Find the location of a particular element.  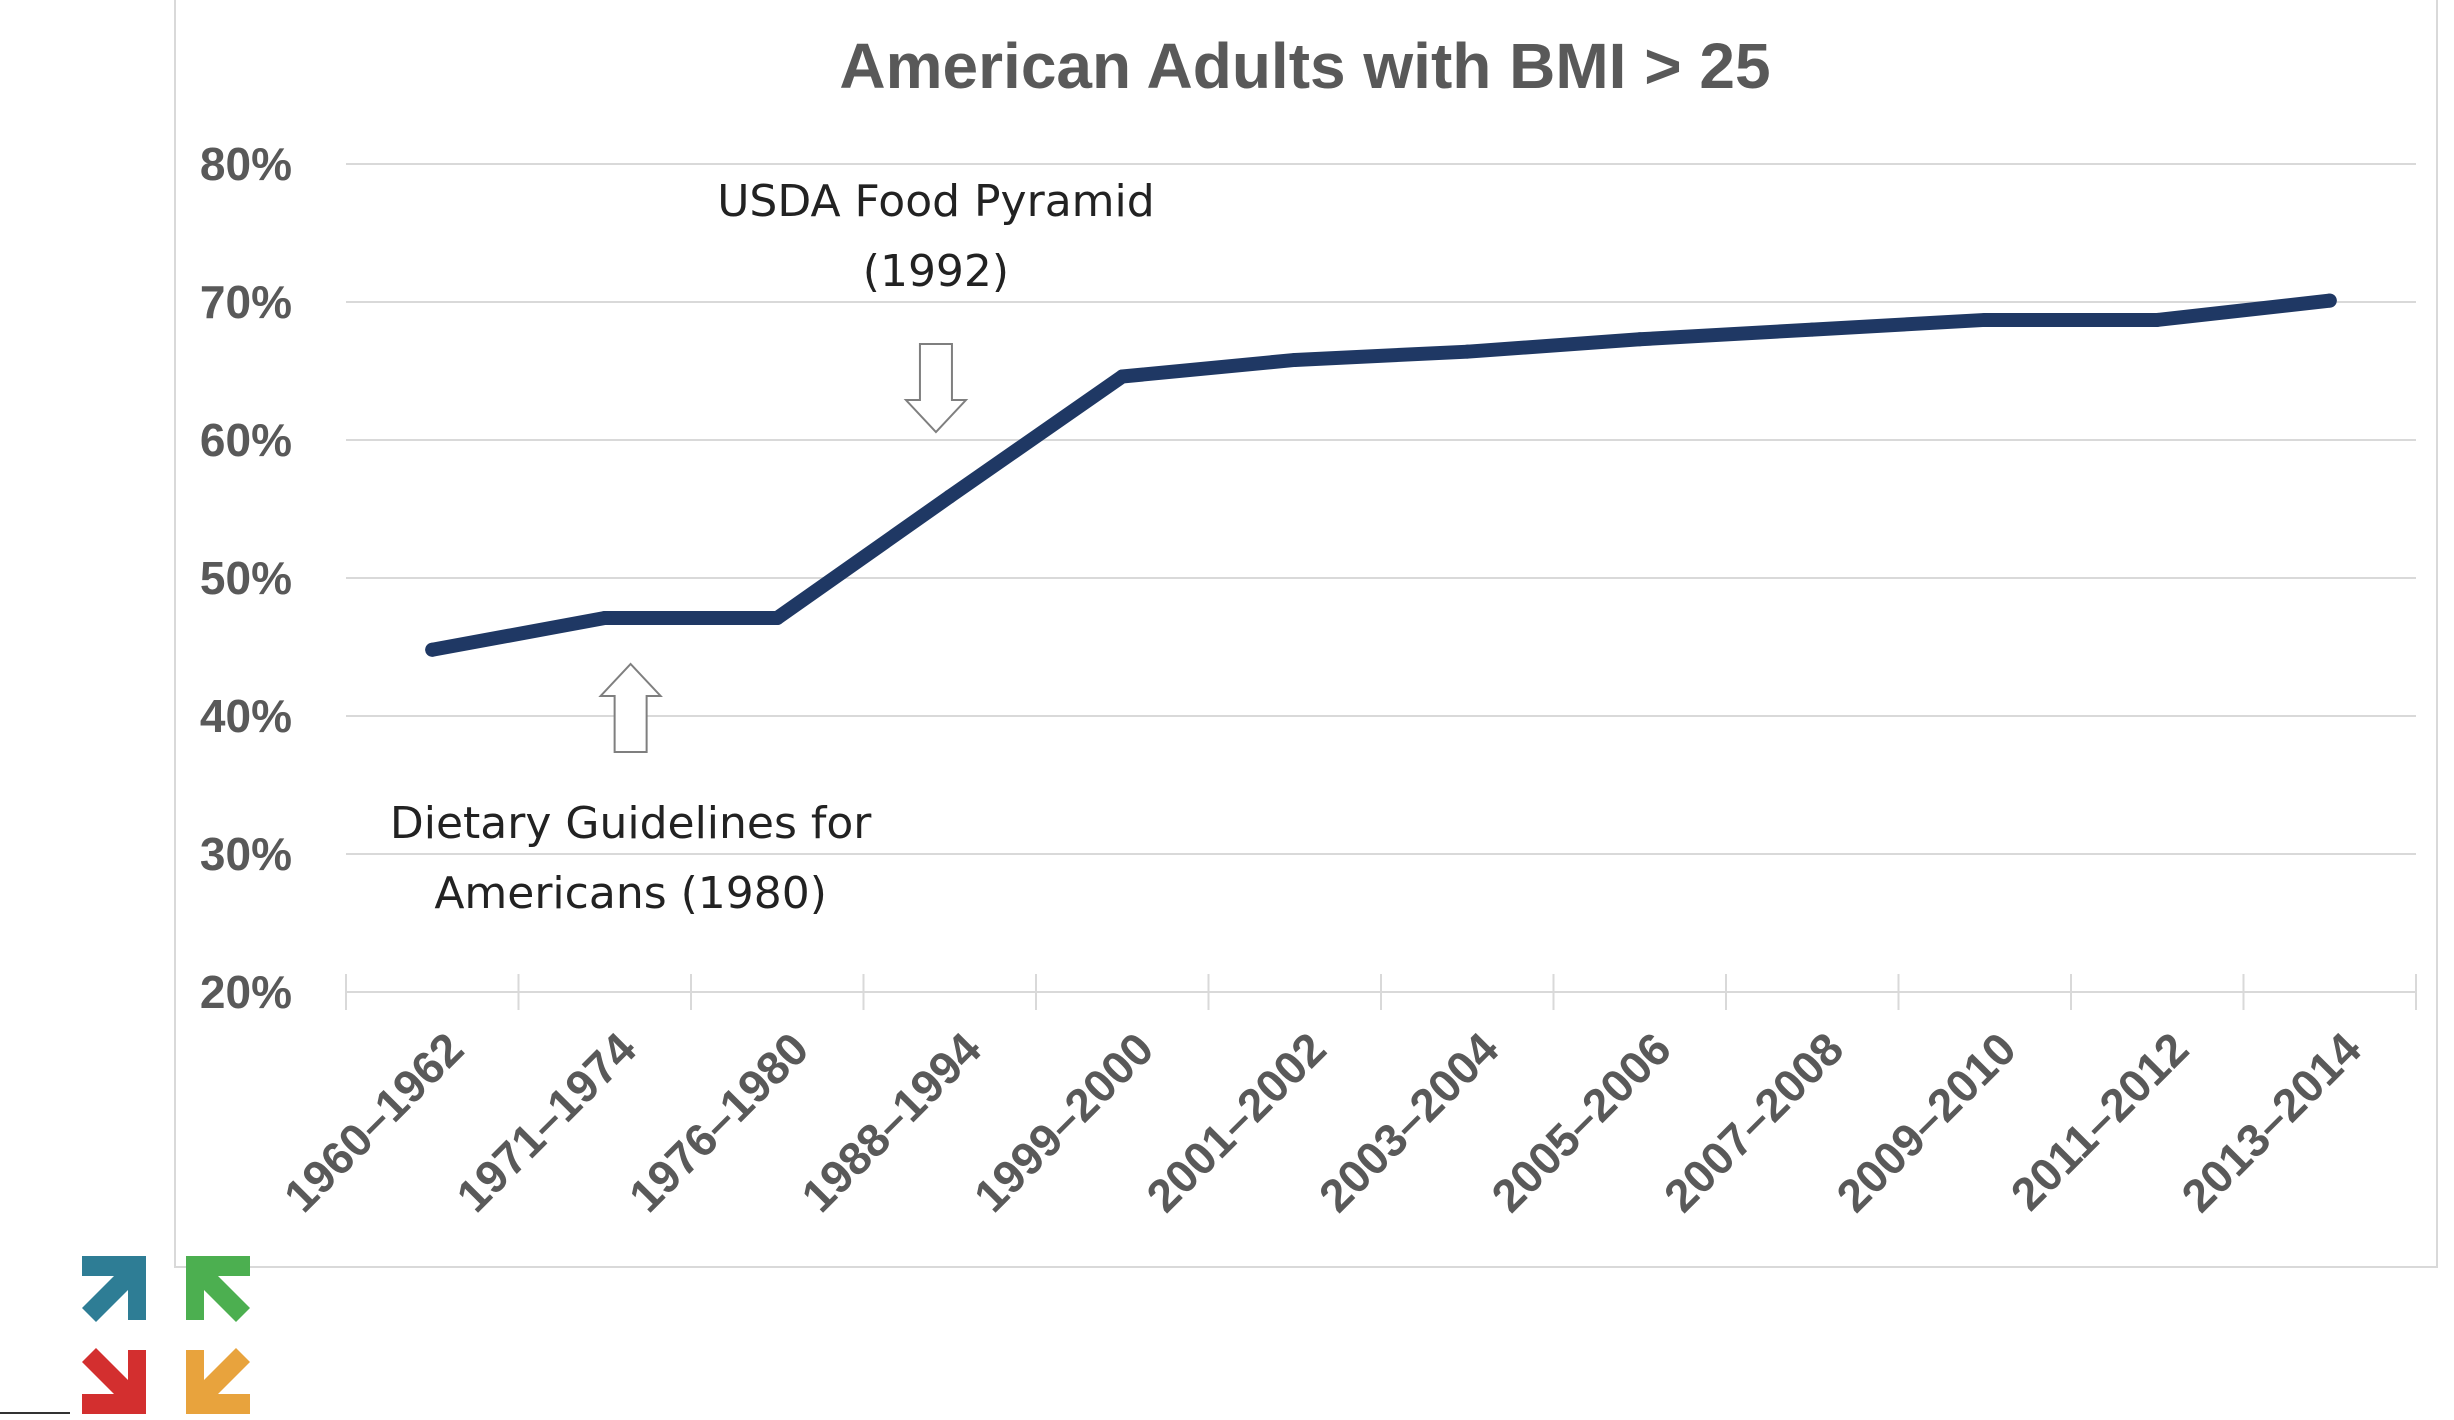

y-tick-label: 50% is located at coordinates (246, 578).